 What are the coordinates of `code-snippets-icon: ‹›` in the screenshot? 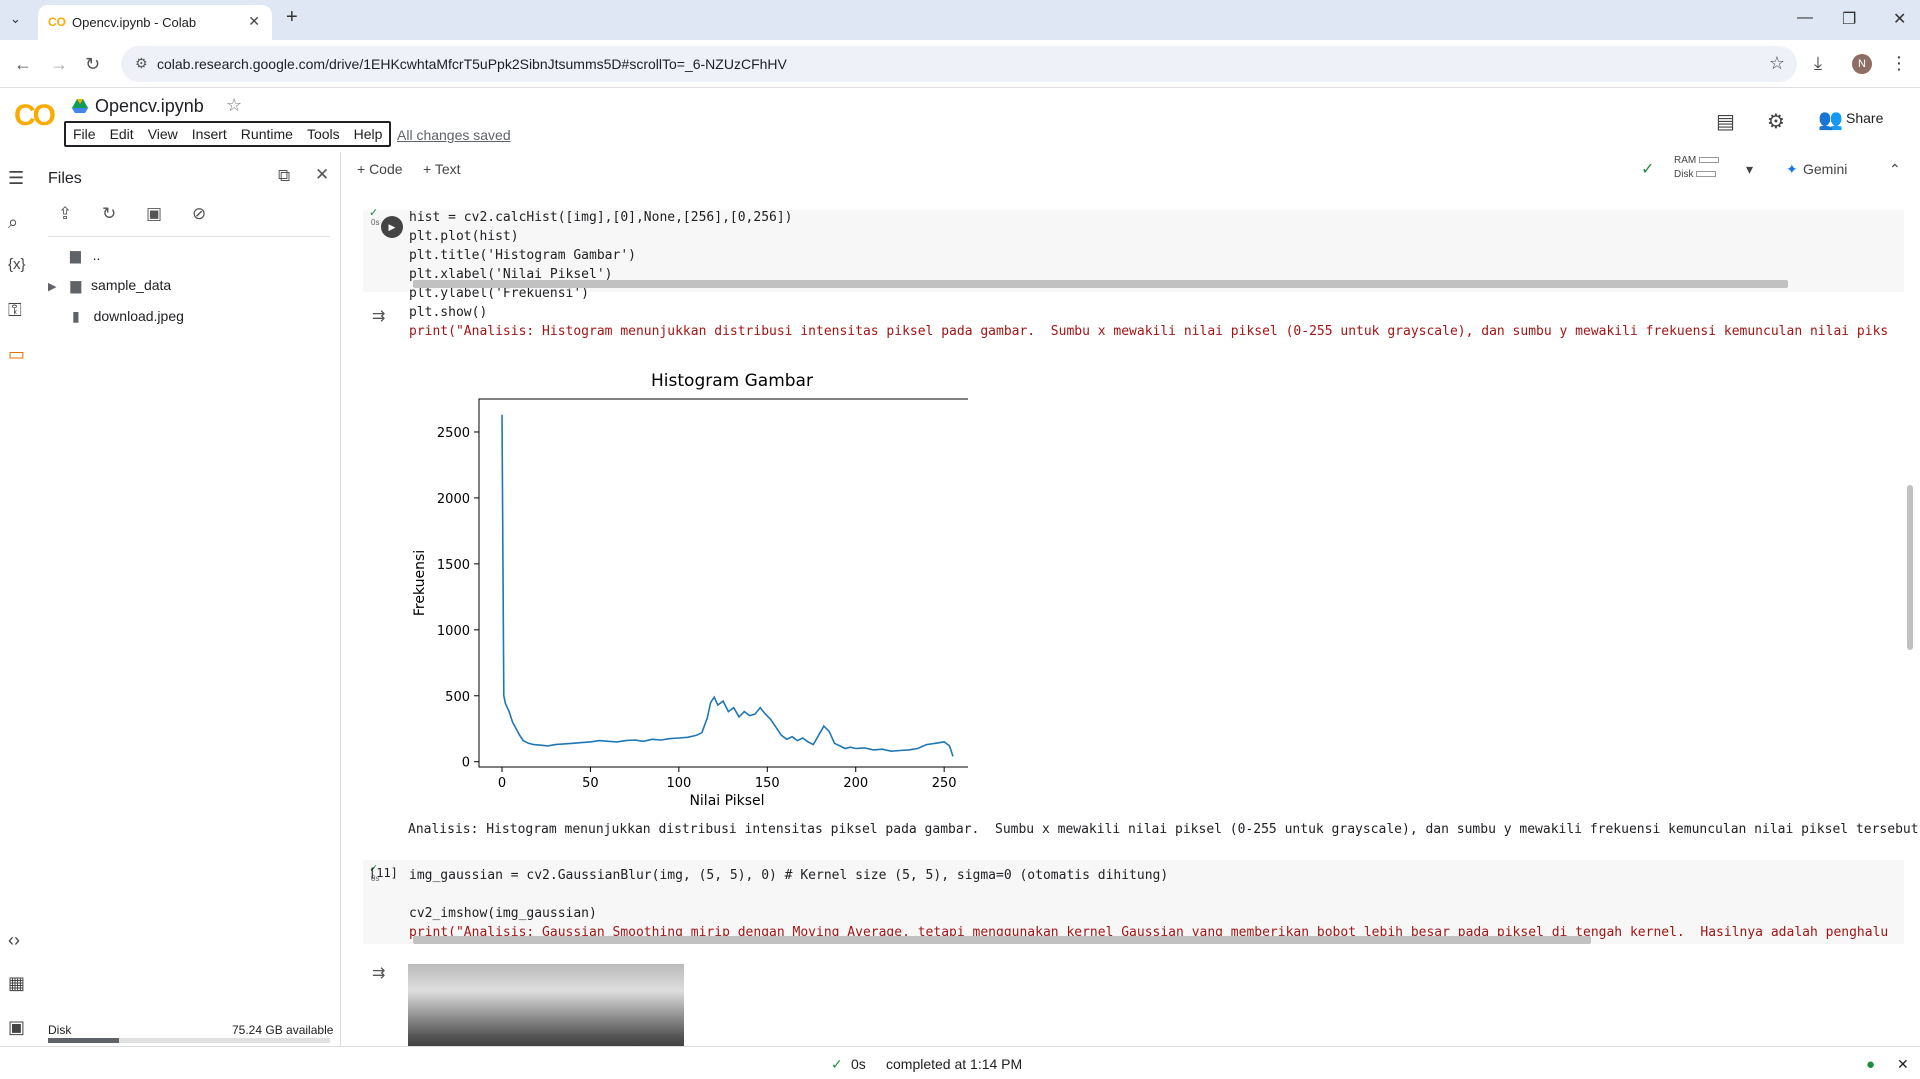 It's located at (14, 940).